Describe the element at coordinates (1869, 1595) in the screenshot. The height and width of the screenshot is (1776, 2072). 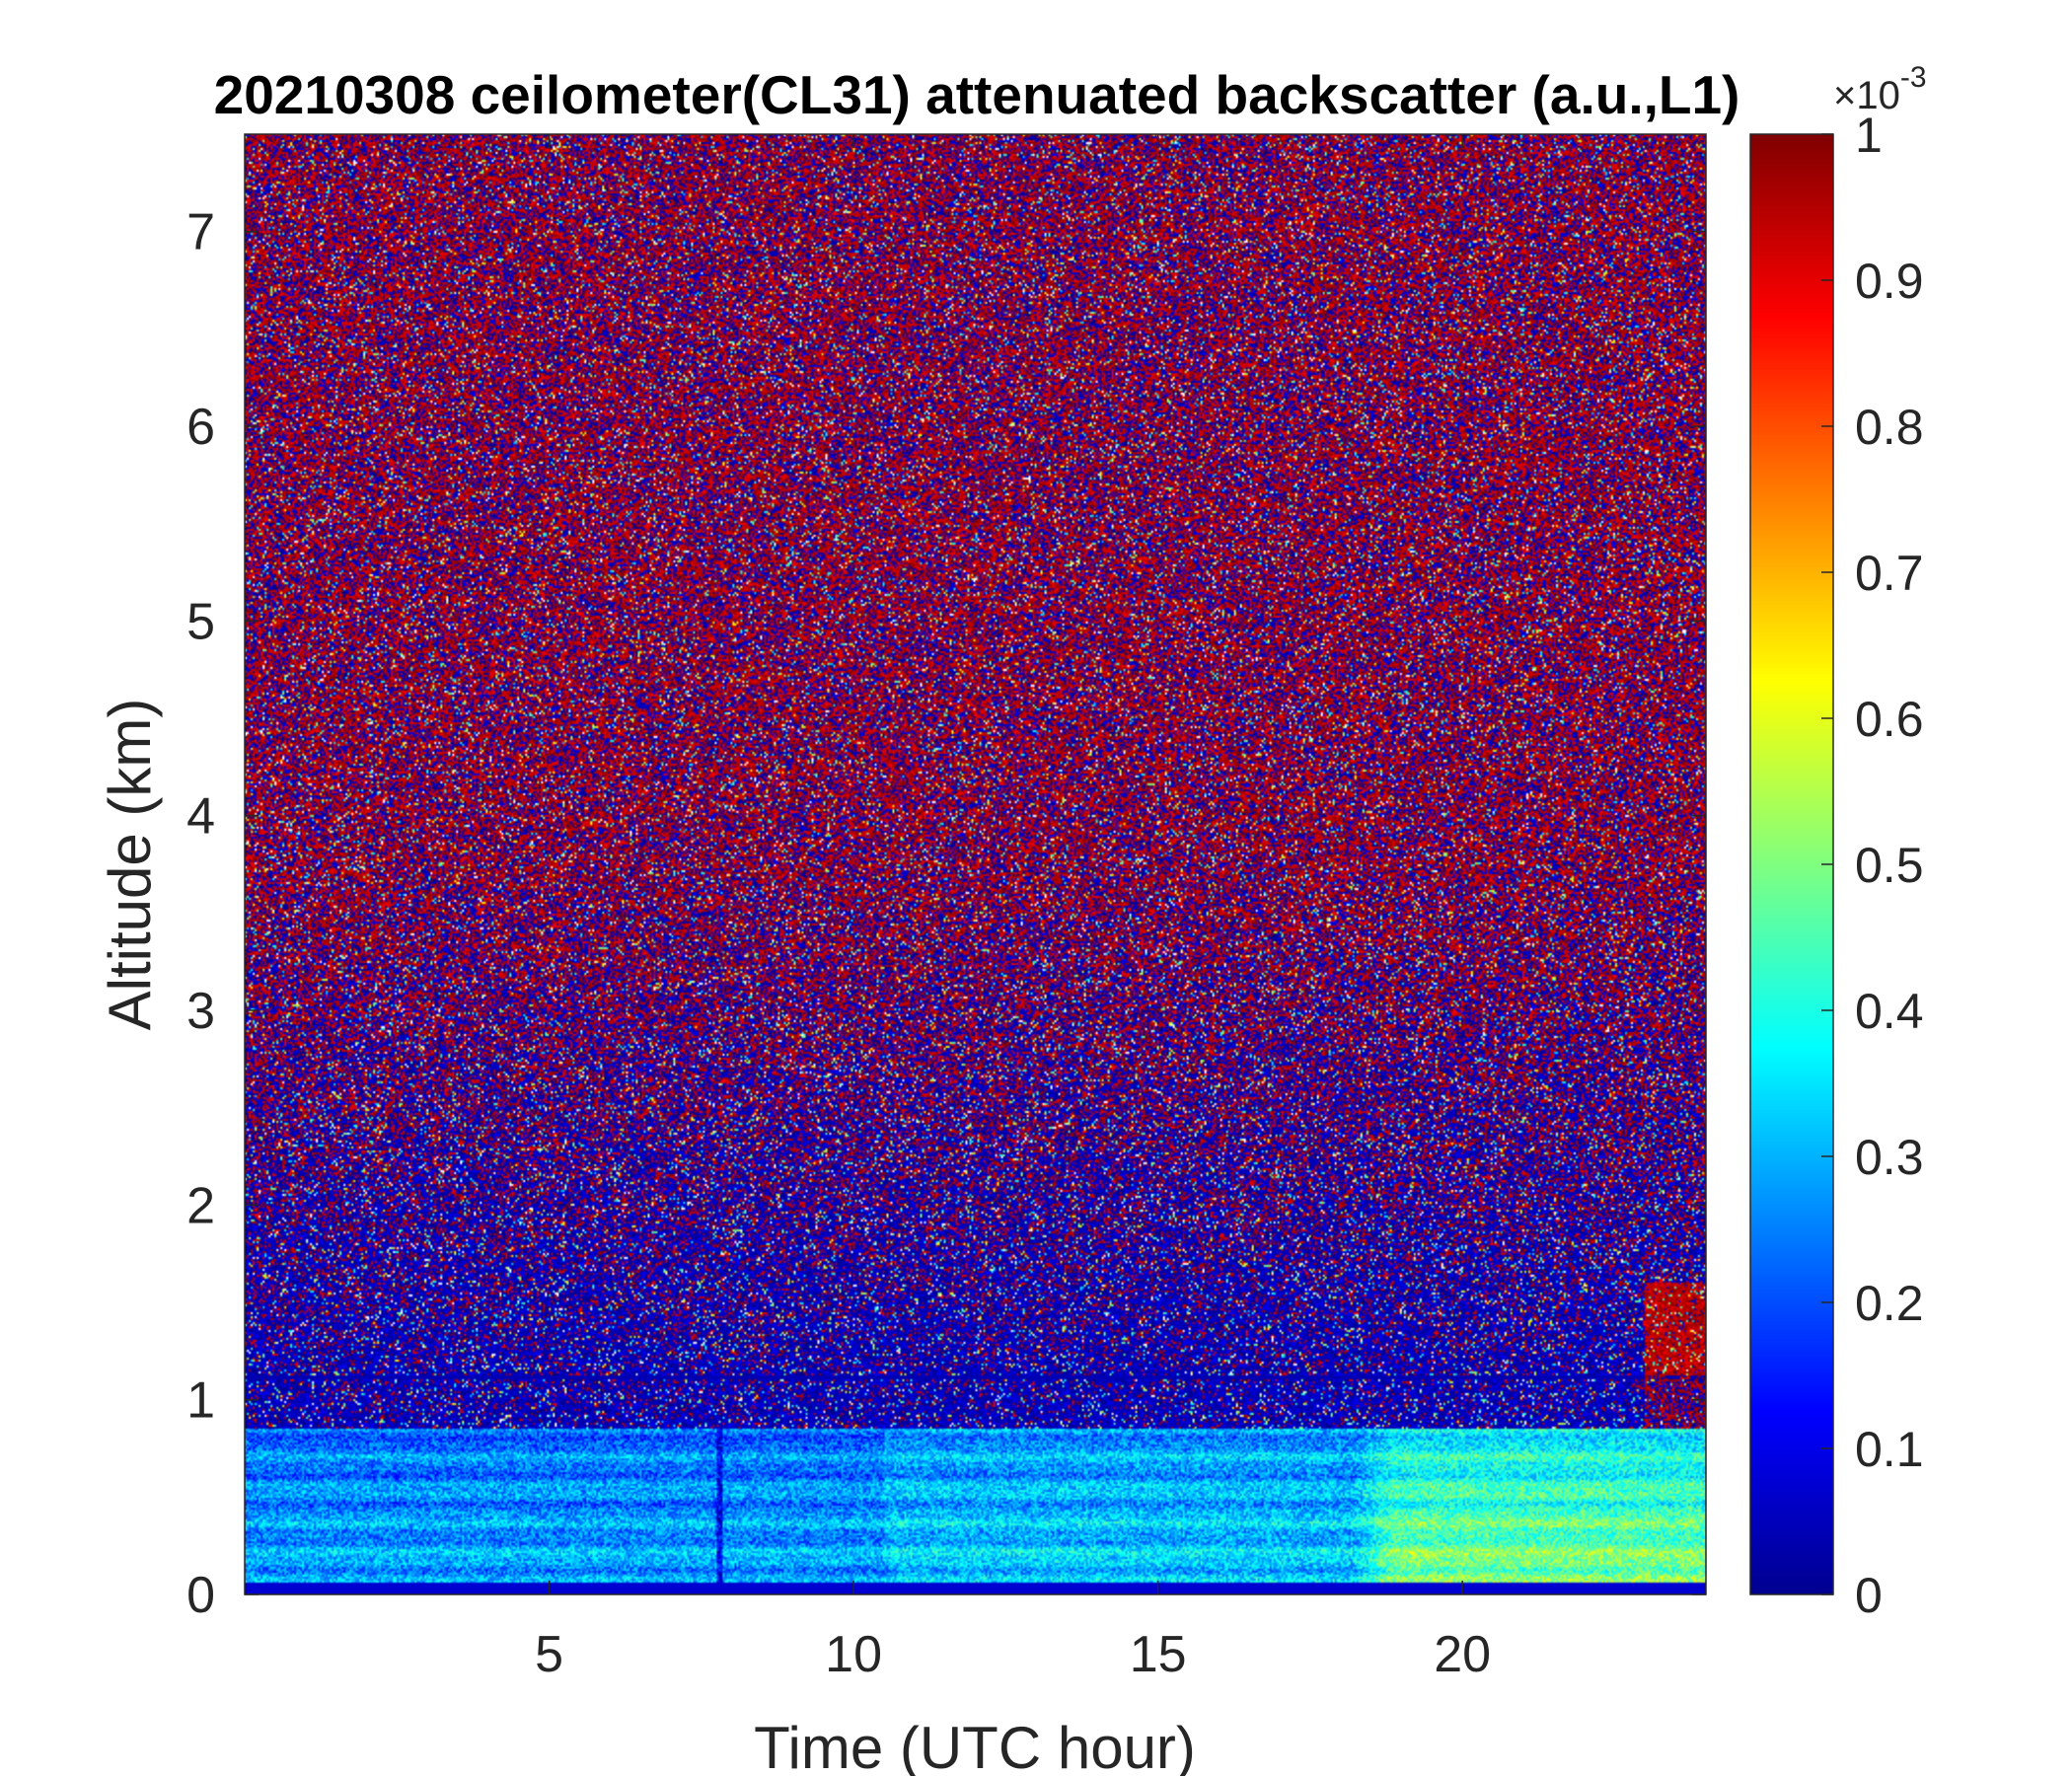
I see `colorbar-tick-label: 0` at that location.